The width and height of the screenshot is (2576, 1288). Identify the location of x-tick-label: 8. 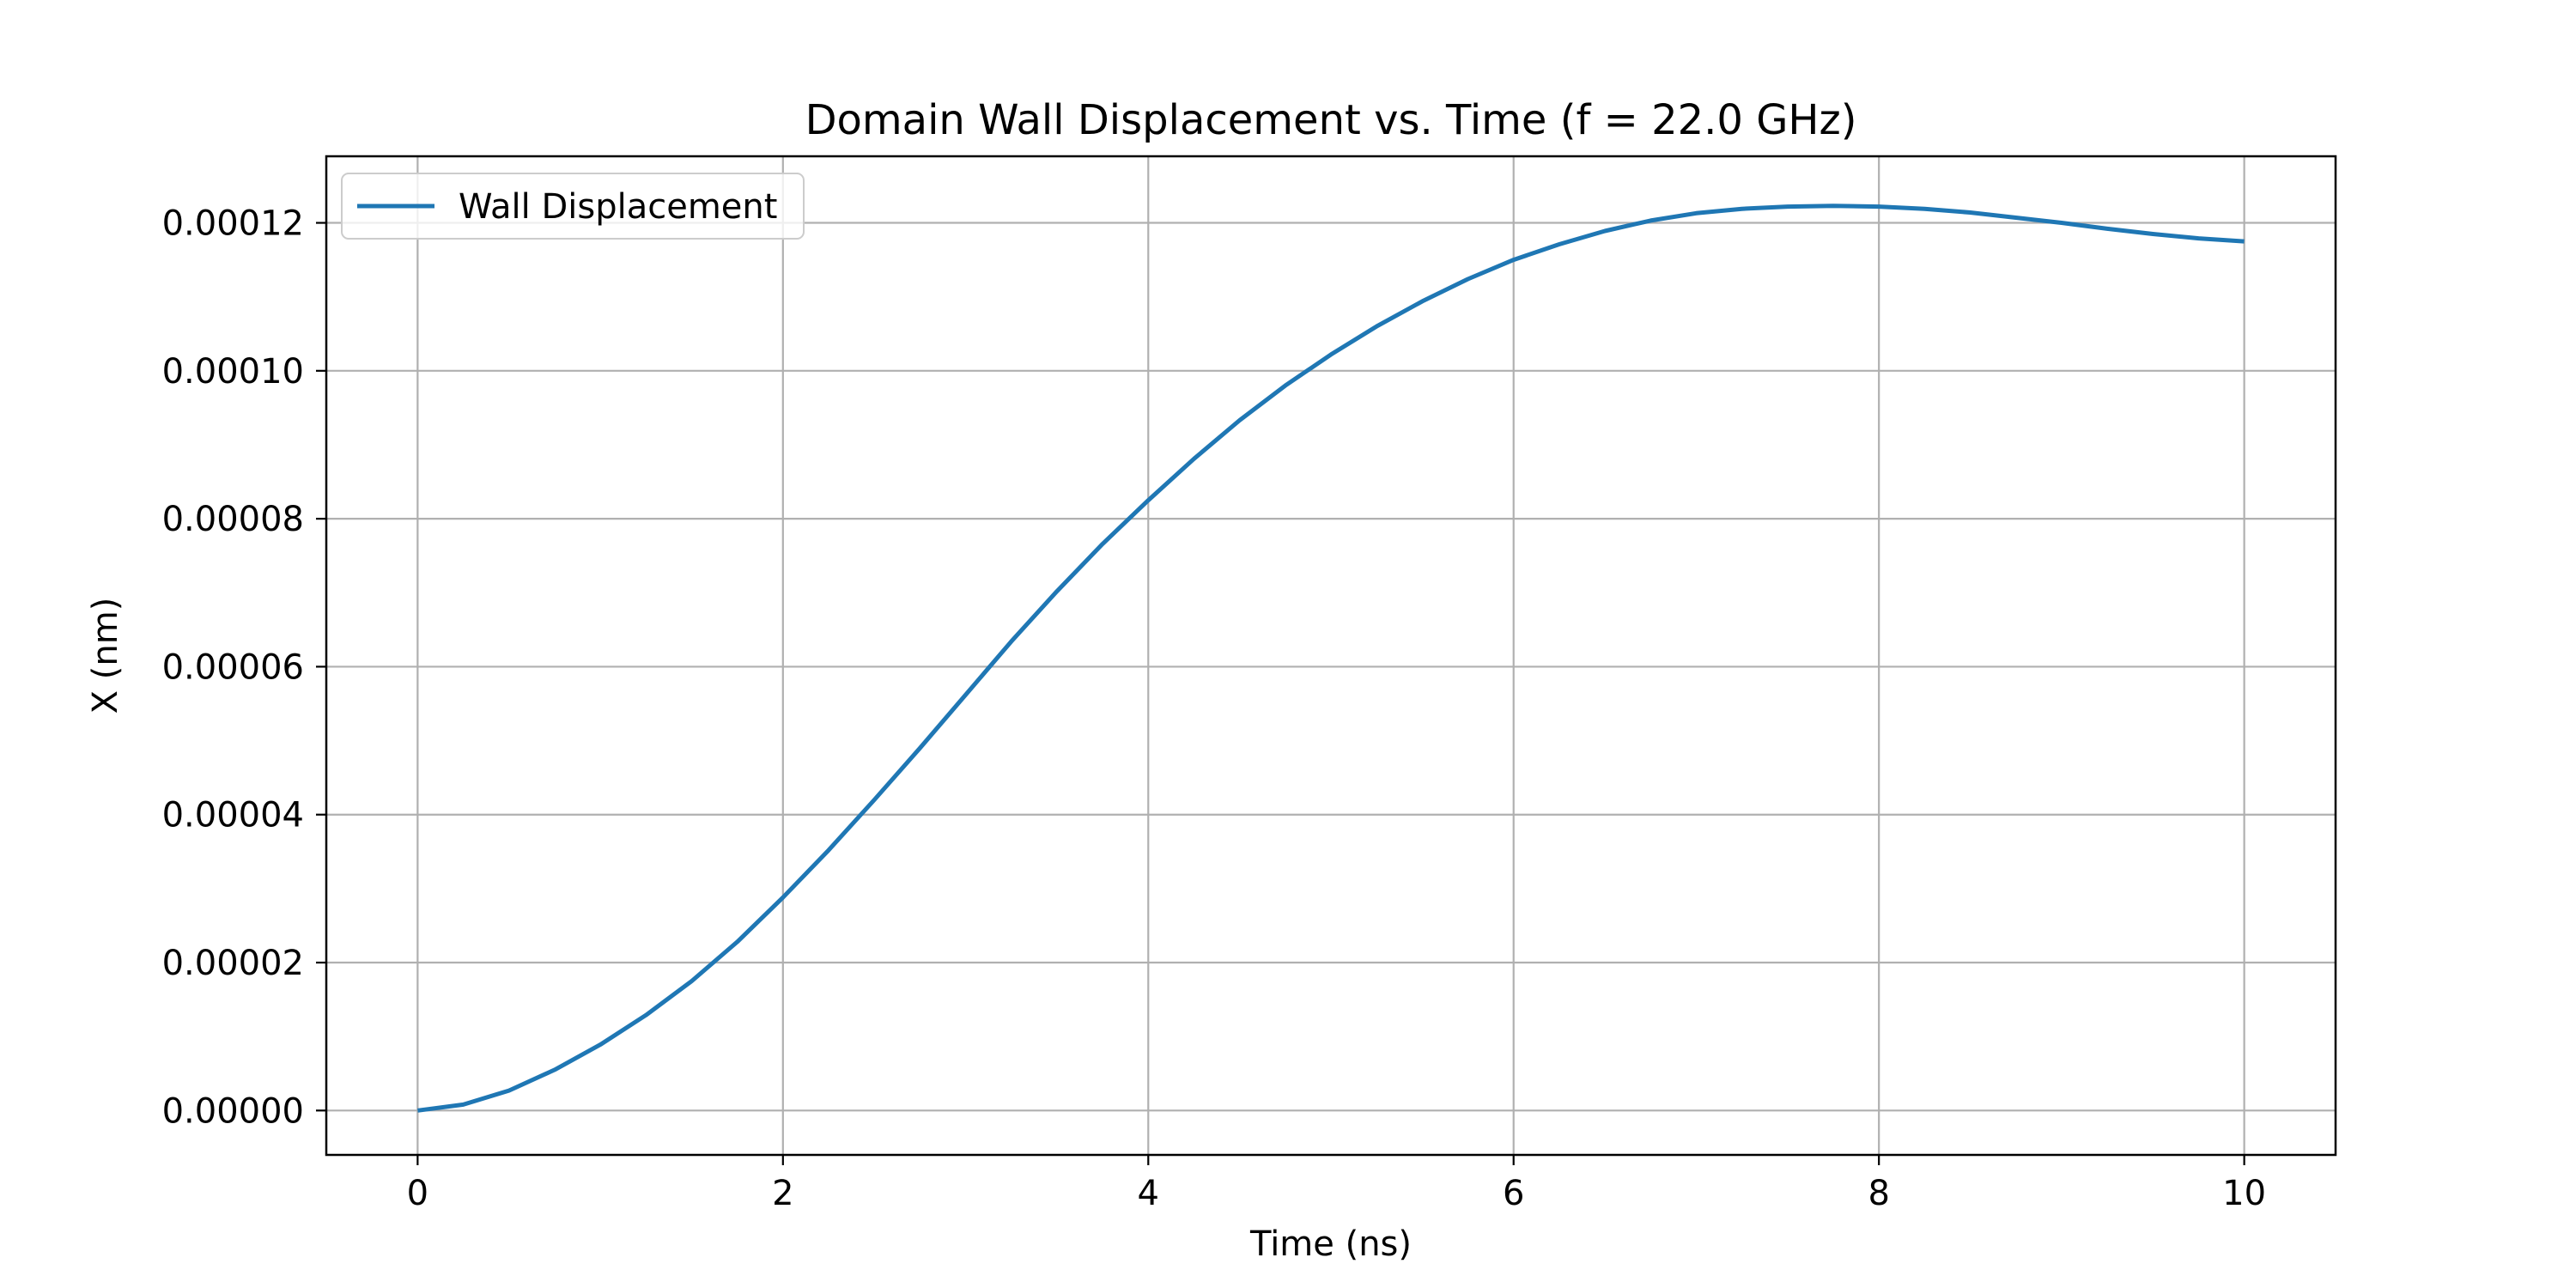
(1879, 1193).